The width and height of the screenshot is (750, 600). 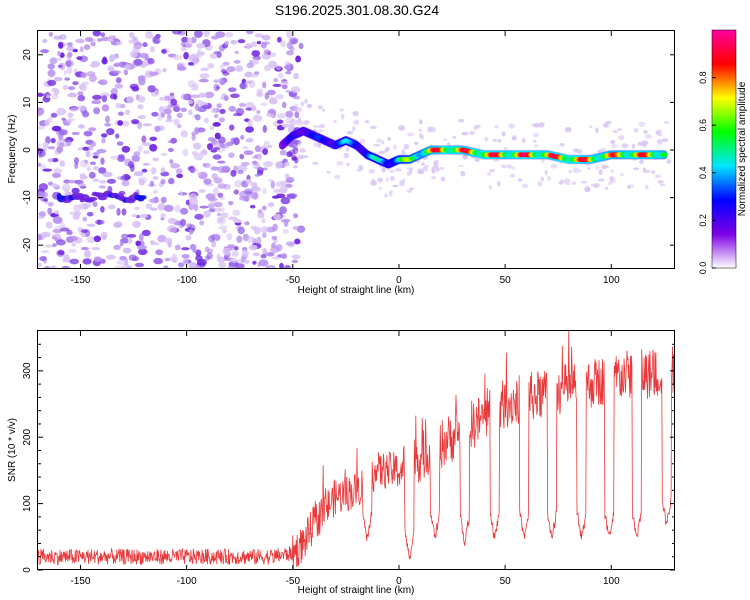 I want to click on colorbar-gradient, so click(x=724, y=149).